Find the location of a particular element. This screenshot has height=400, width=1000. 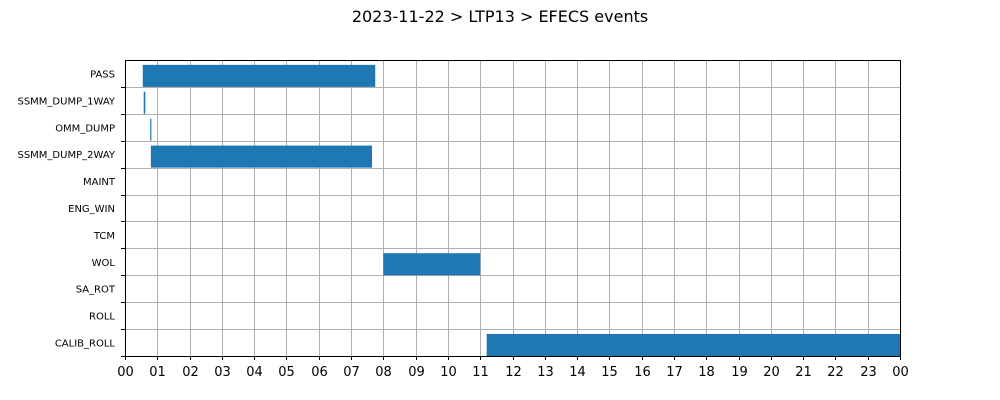

chart-title: 2023-11-22 > LTP13 > EFECS events is located at coordinates (500, 16).